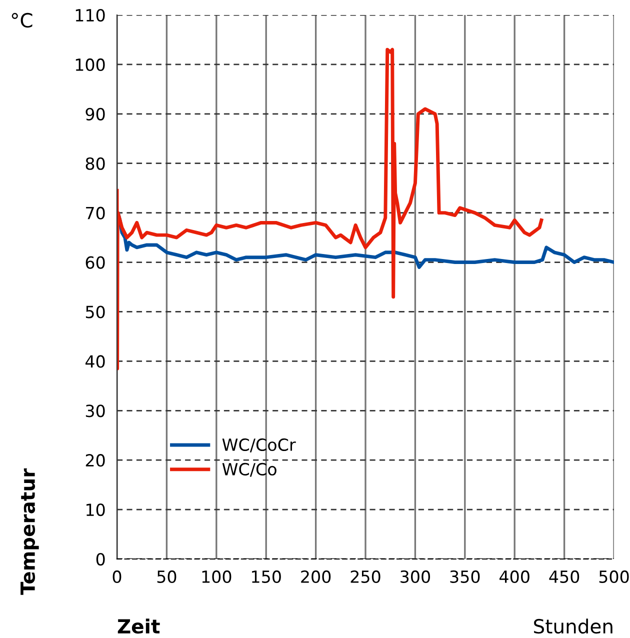 The height and width of the screenshot is (638, 630). What do you see at coordinates (117, 577) in the screenshot?
I see `x-tick-label: 0` at bounding box center [117, 577].